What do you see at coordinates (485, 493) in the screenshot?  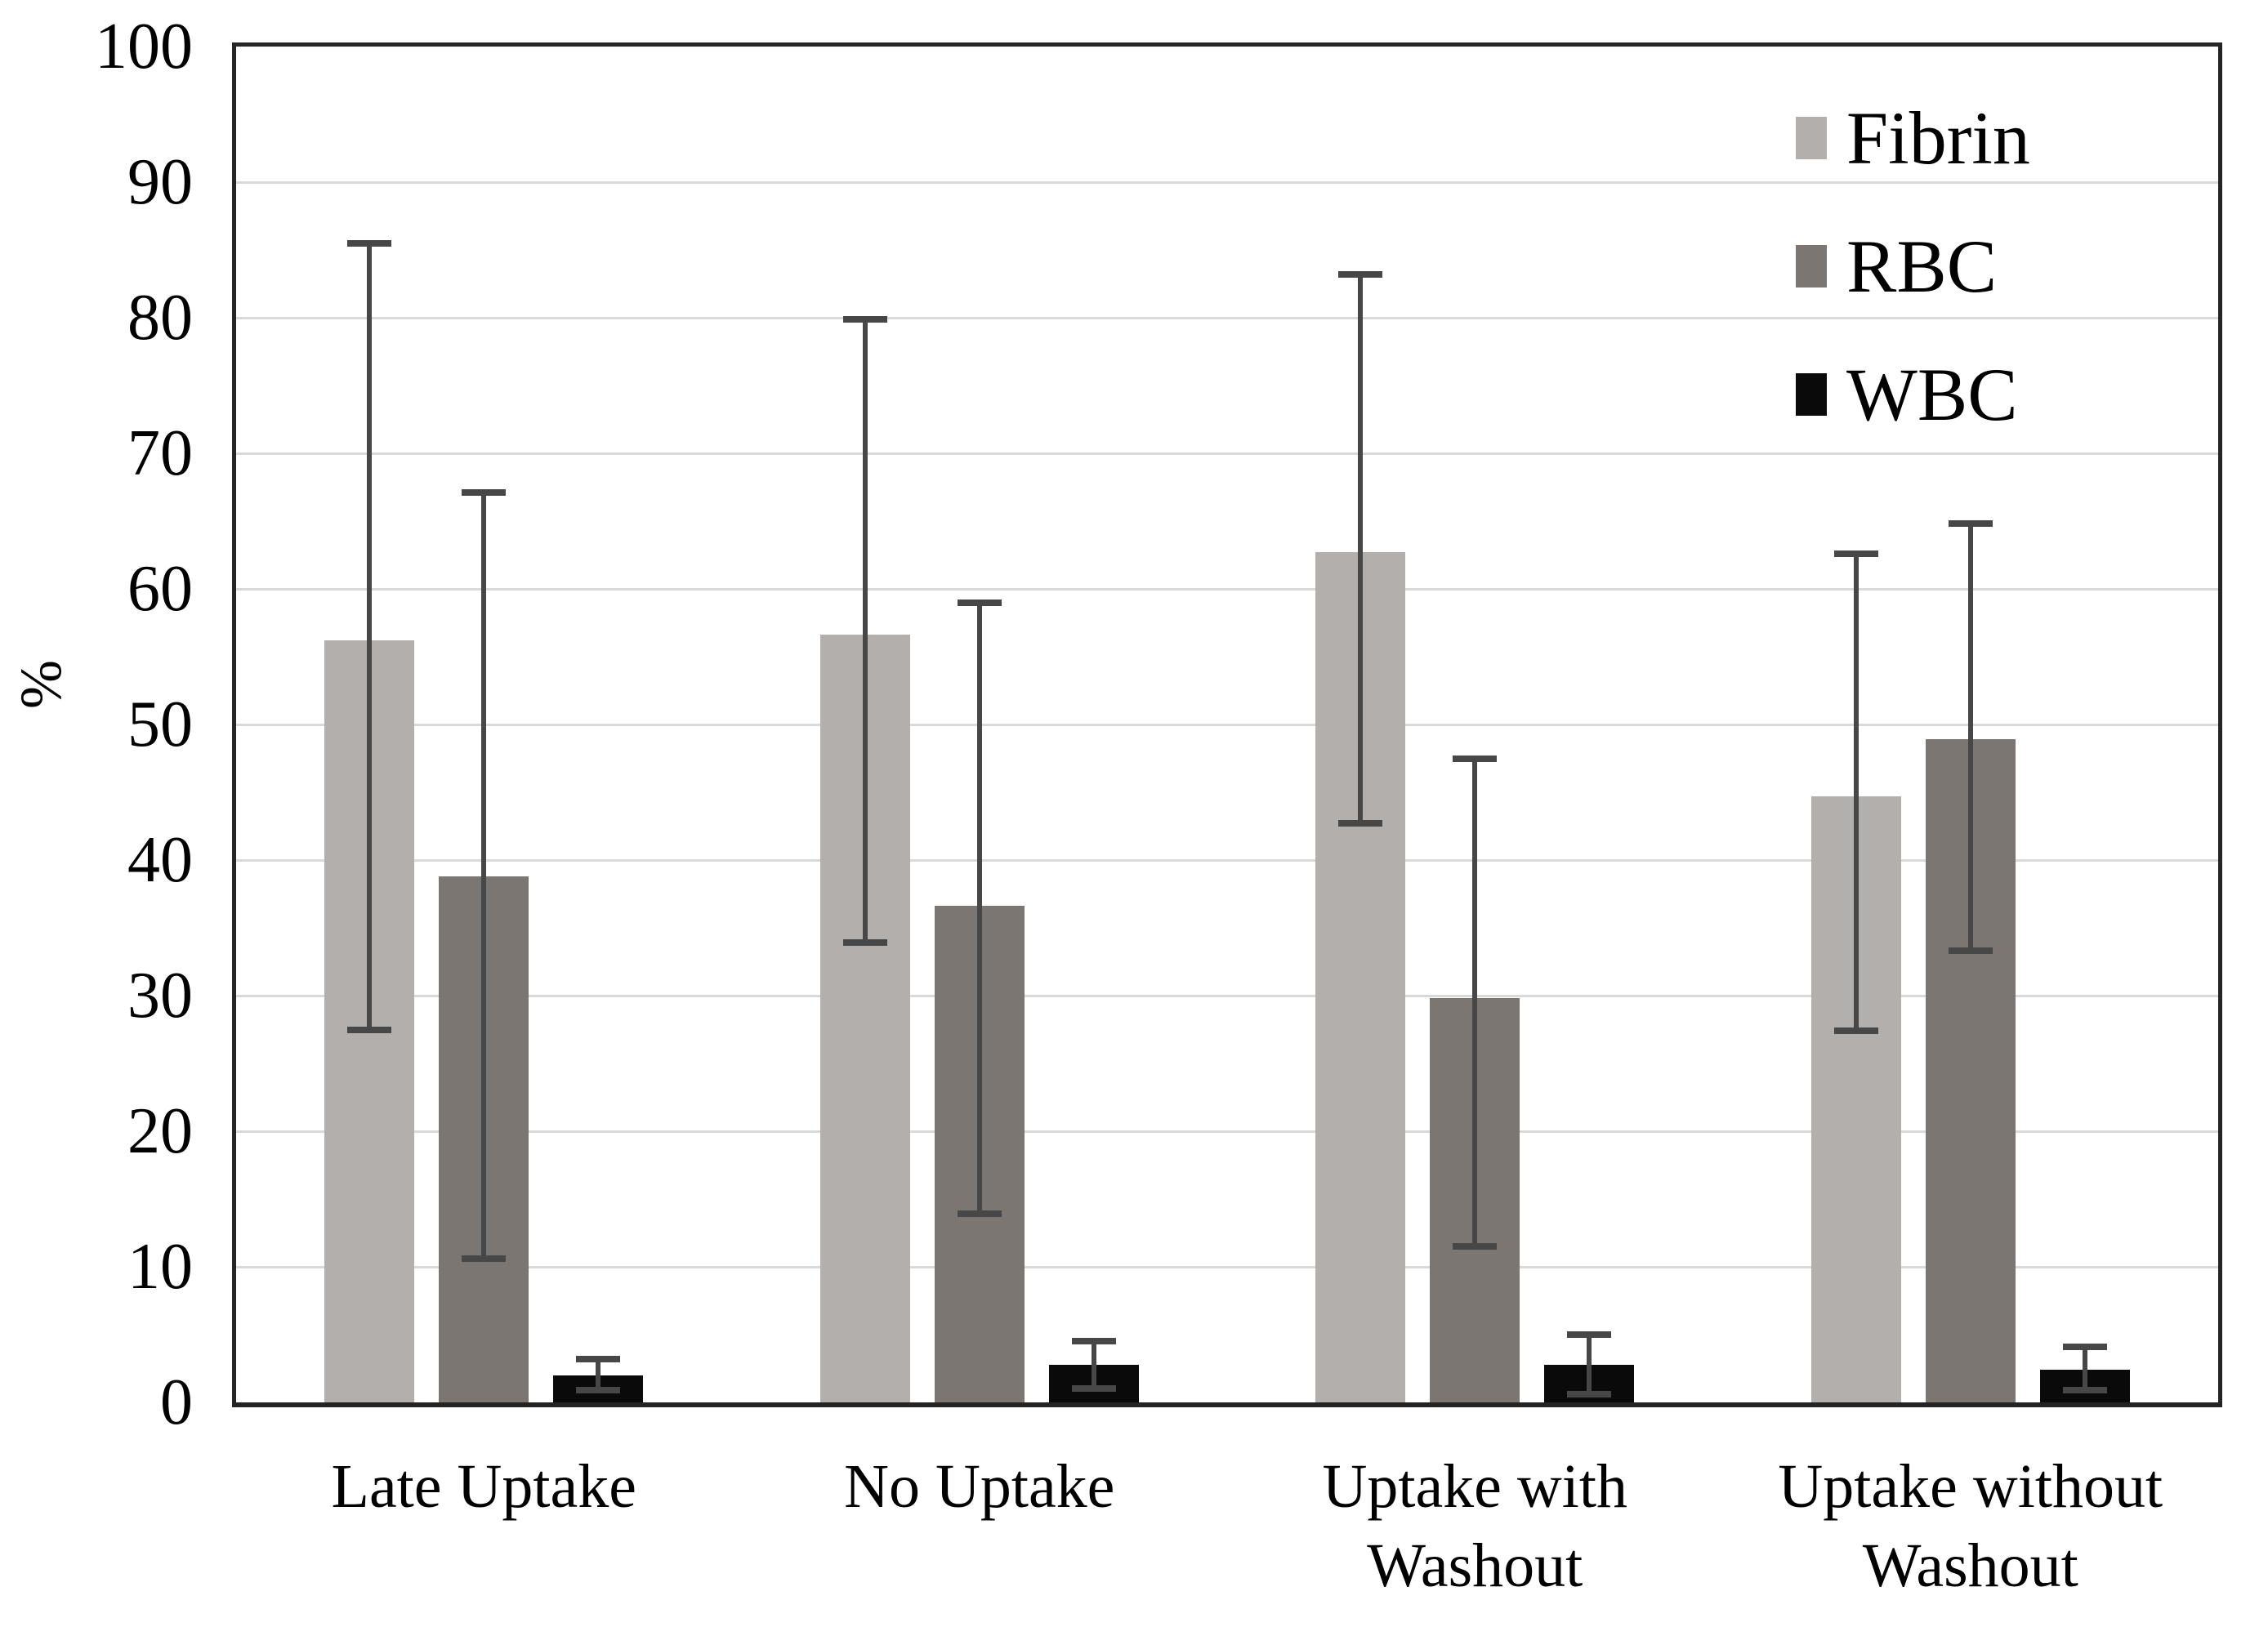 I see `error-bar-rbc-late-uptake-cap-top` at bounding box center [485, 493].